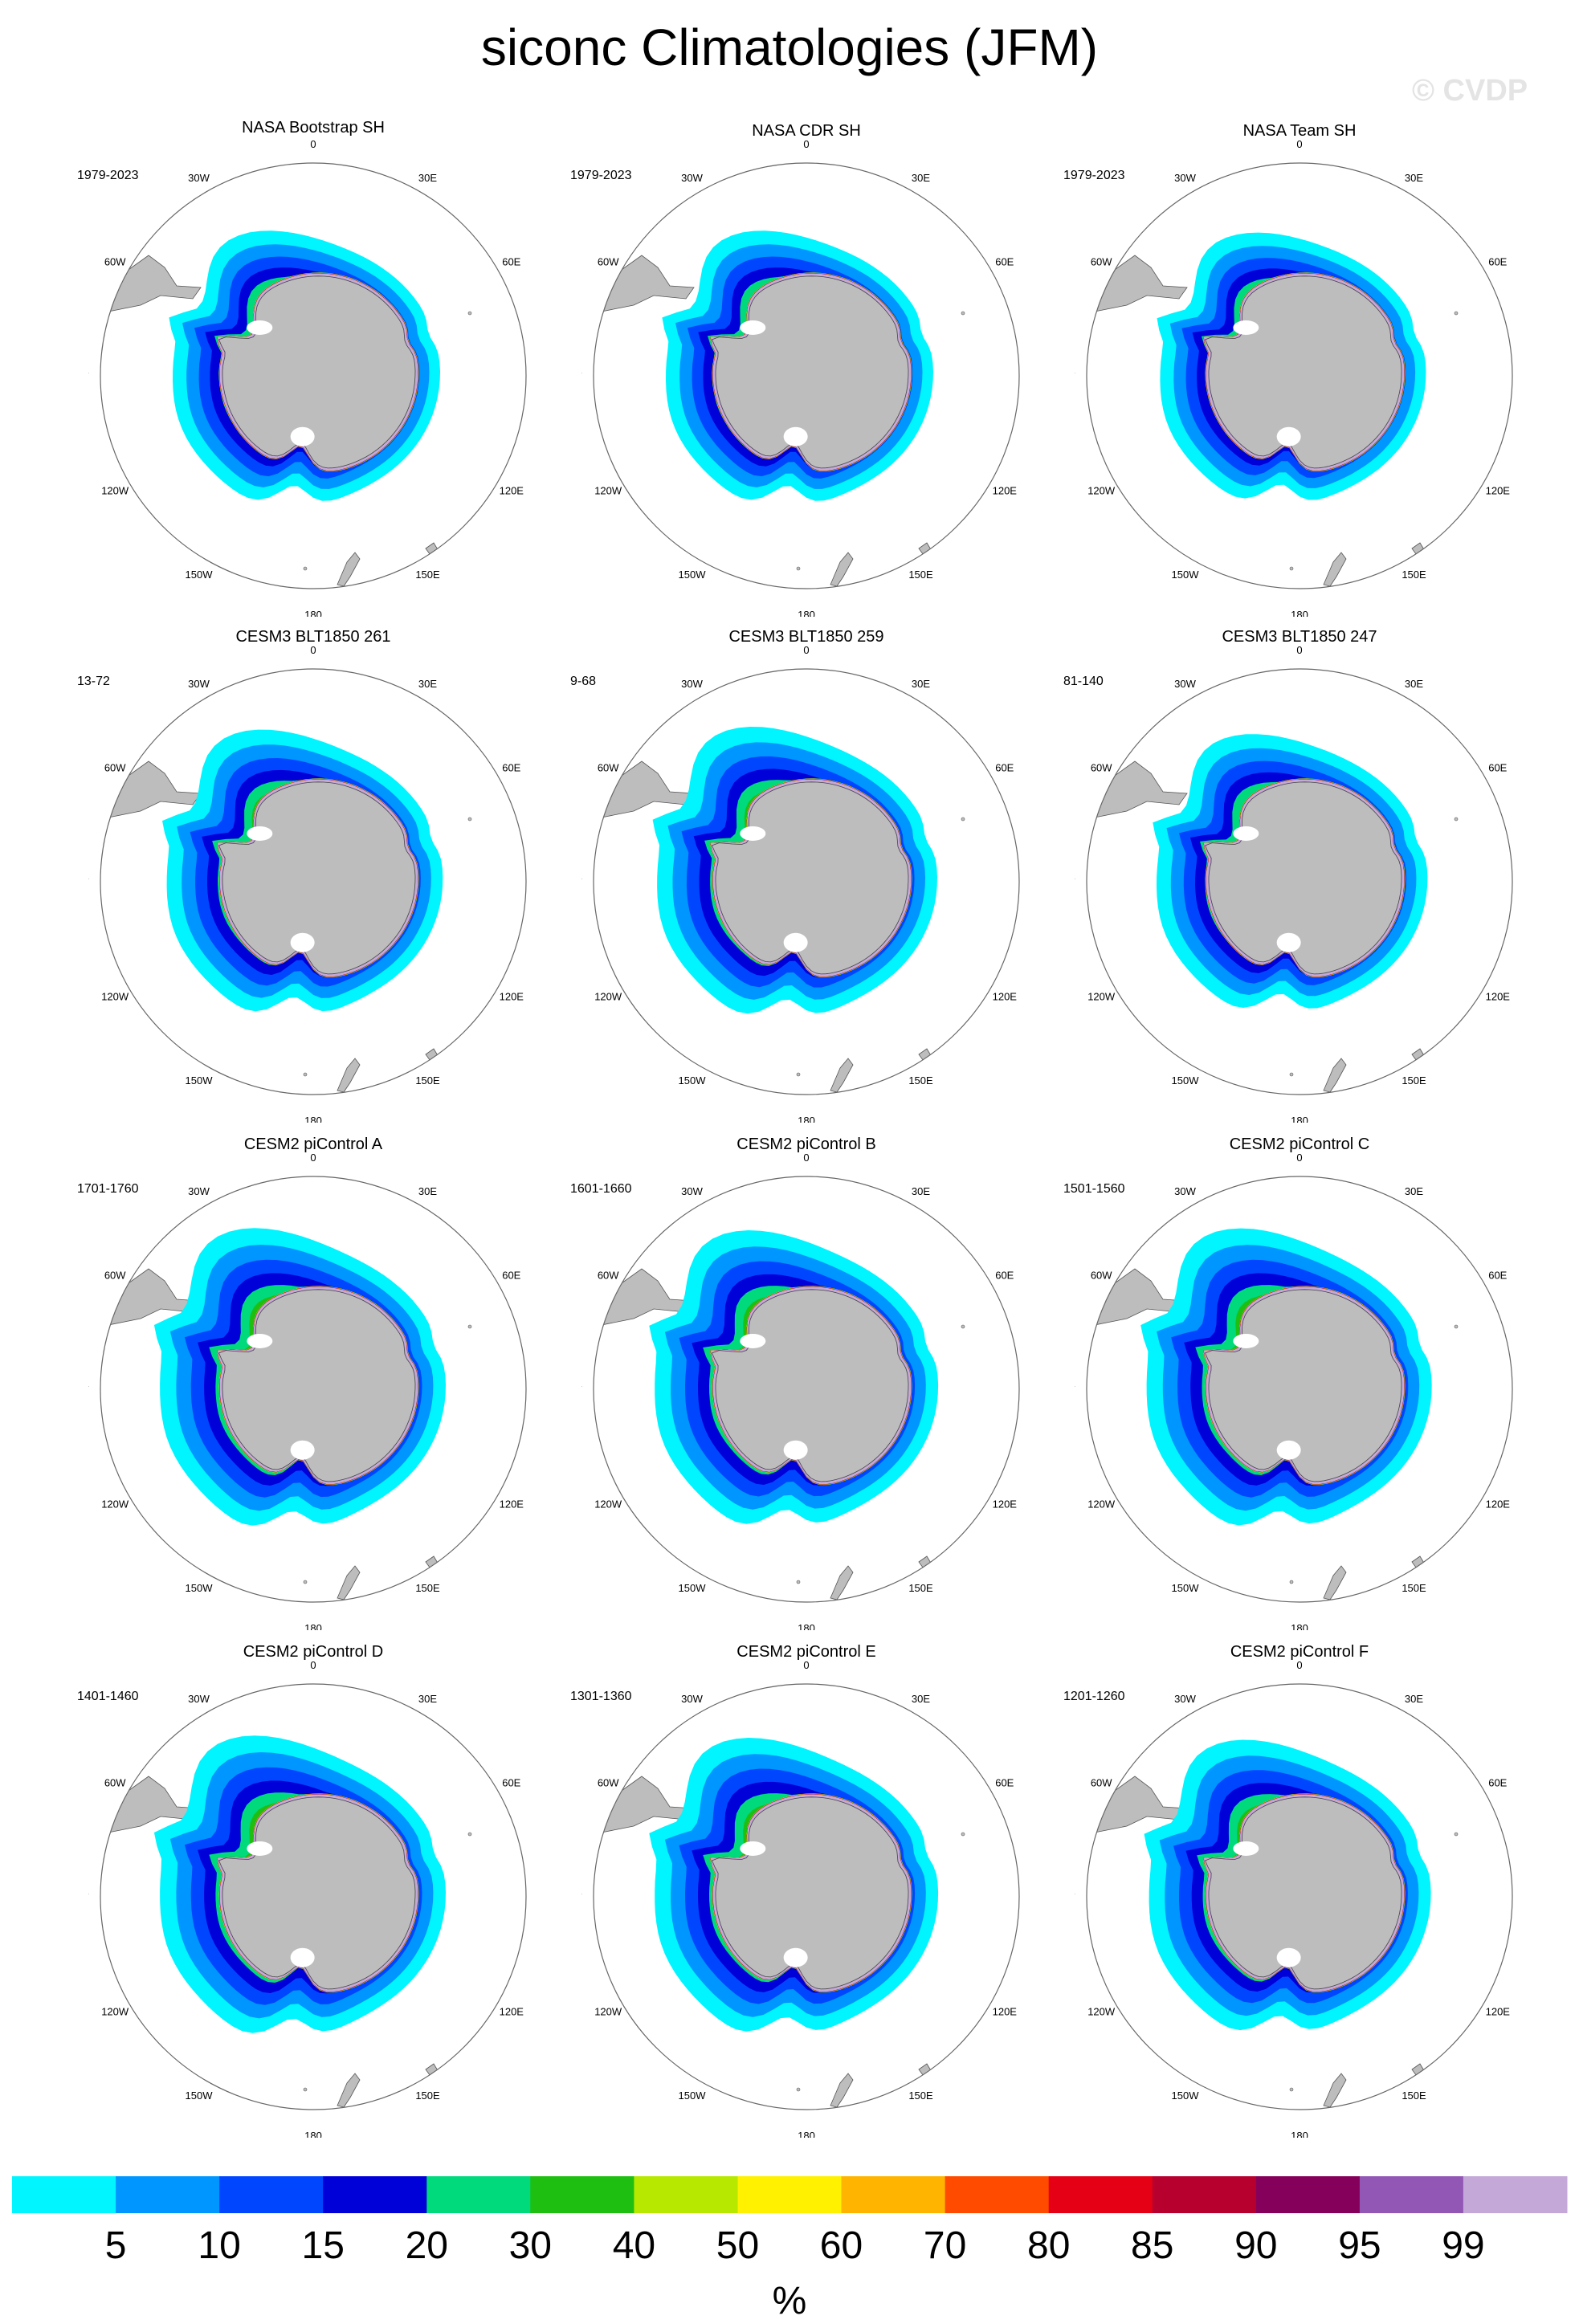 The height and width of the screenshot is (2324, 1579). I want to click on analysis-period: 1301-1360, so click(601, 1697).